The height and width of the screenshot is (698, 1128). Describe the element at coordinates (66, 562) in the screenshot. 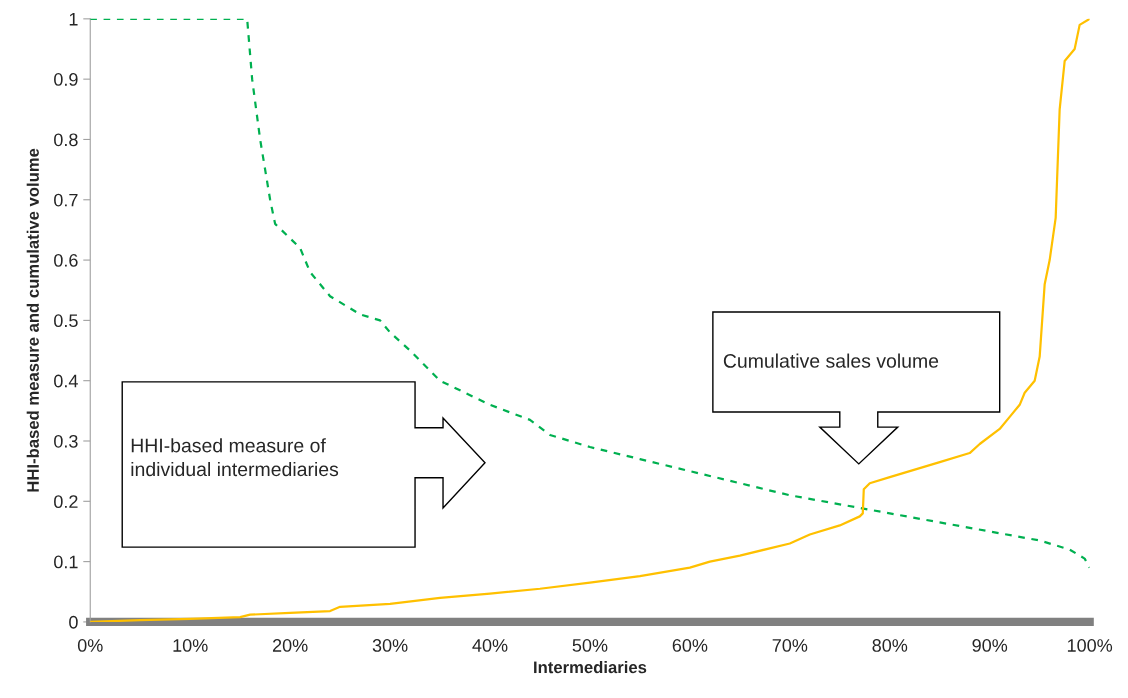

I see `y-tick-label: 0.1` at that location.